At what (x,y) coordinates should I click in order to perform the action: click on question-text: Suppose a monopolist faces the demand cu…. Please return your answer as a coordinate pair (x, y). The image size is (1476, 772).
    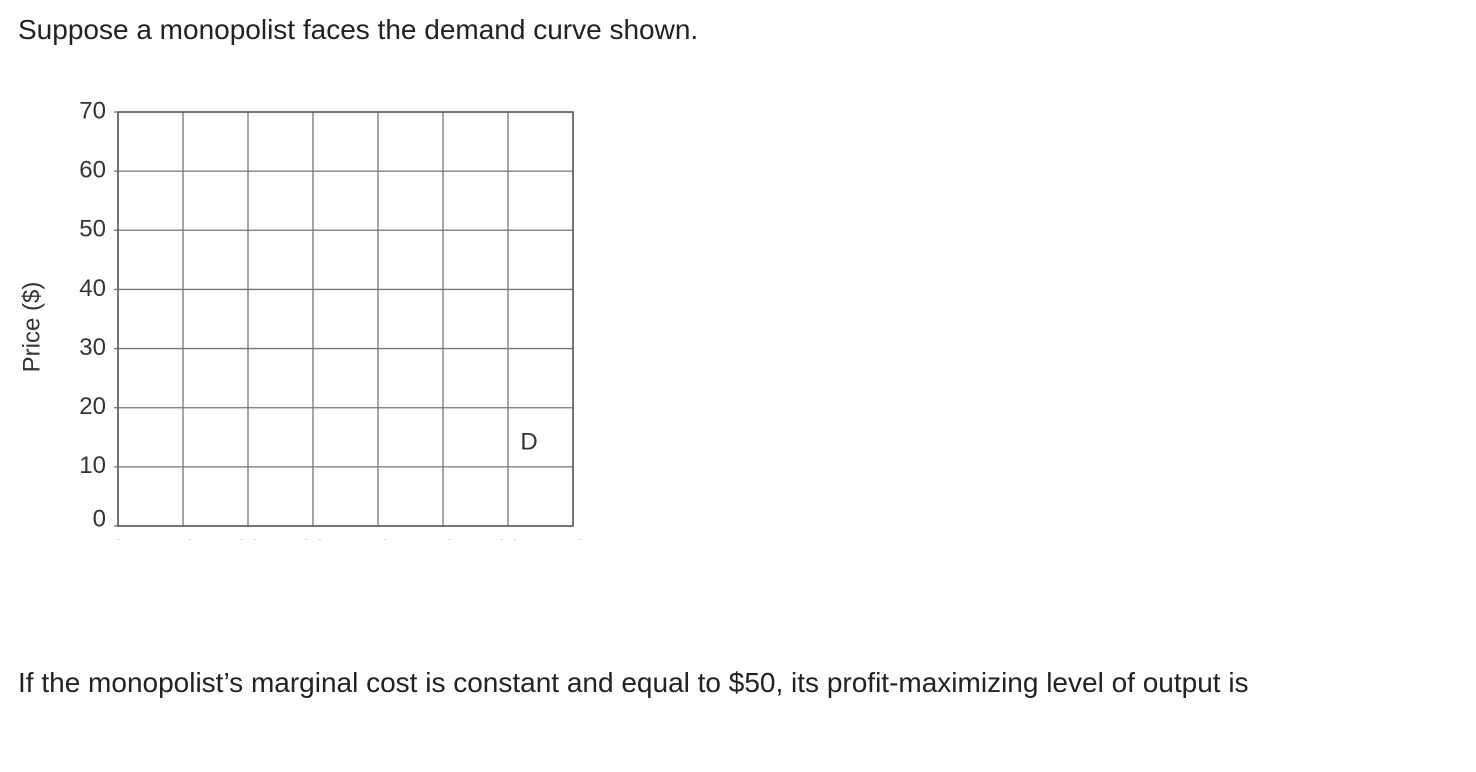
    Looking at the image, I should click on (358, 29).